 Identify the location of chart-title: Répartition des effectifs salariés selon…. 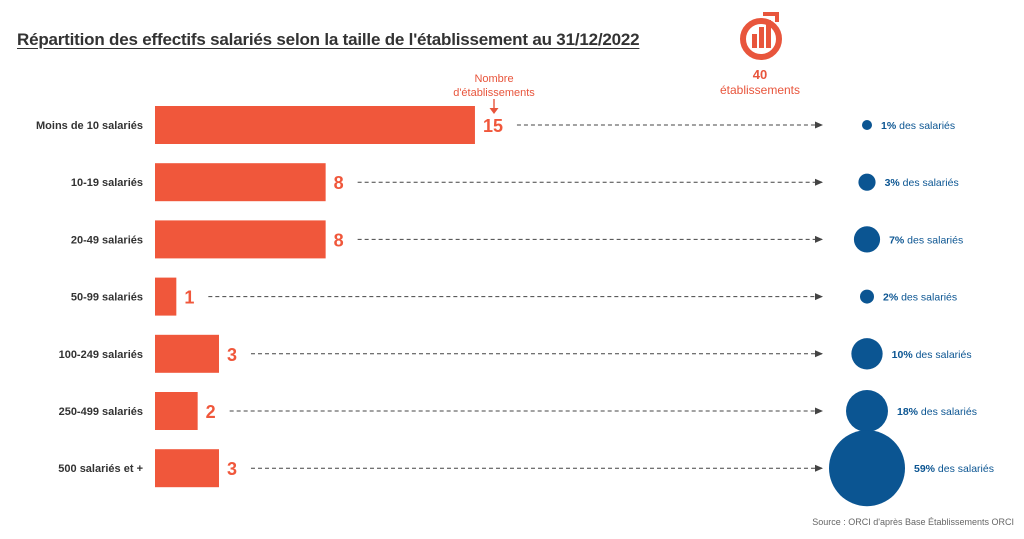
(328, 39).